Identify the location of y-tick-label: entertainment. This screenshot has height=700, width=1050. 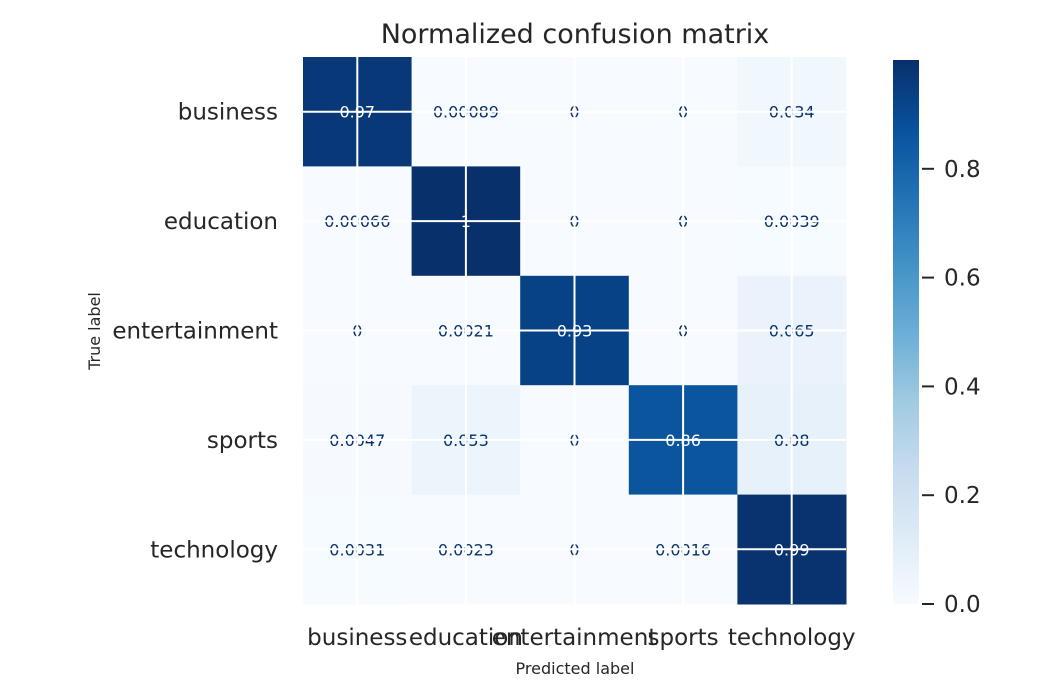
(195, 332).